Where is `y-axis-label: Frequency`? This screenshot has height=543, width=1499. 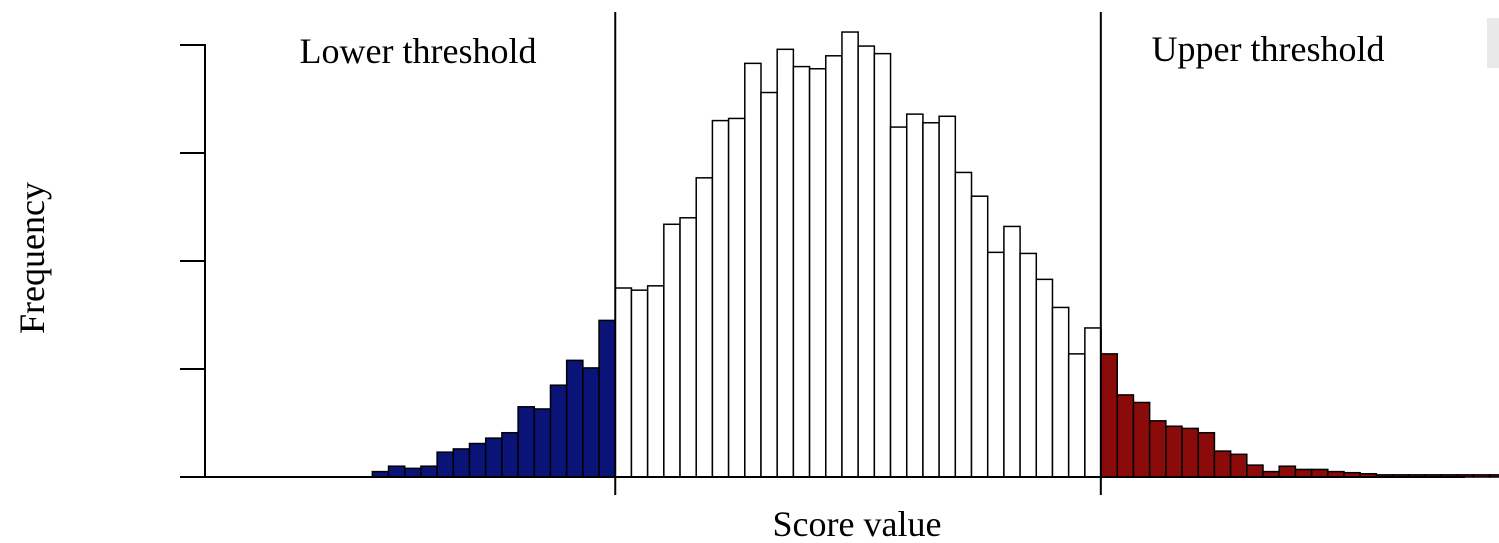 y-axis-label: Frequency is located at coordinates (32, 258).